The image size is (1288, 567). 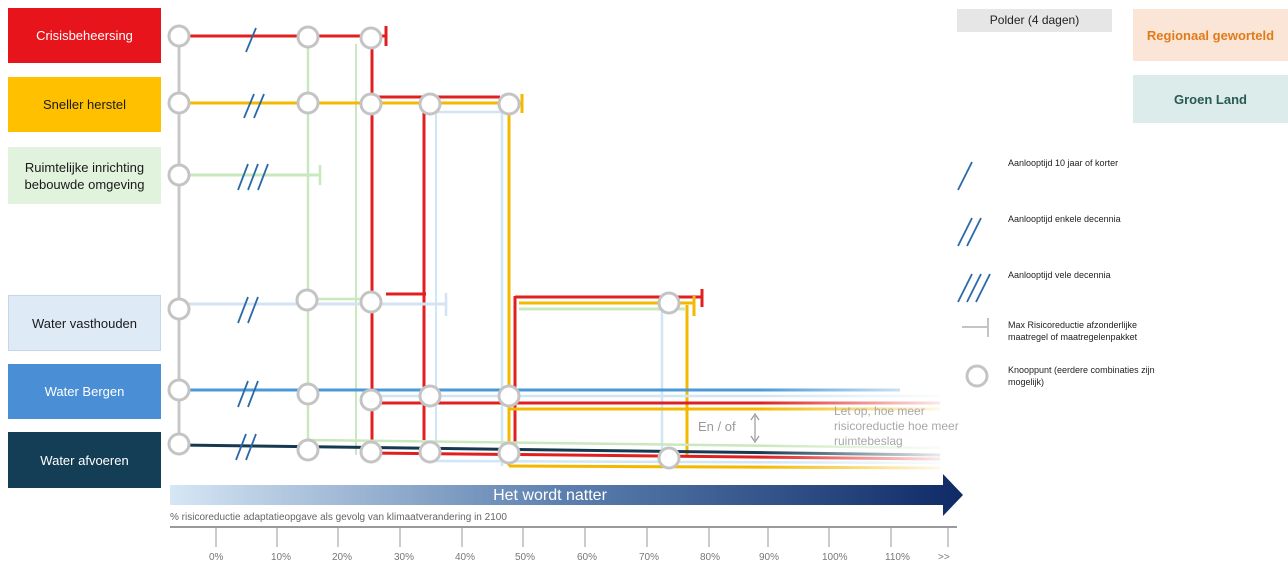 What do you see at coordinates (550, 495) in the screenshot?
I see `natter-arrow-label: Het wordt natter` at bounding box center [550, 495].